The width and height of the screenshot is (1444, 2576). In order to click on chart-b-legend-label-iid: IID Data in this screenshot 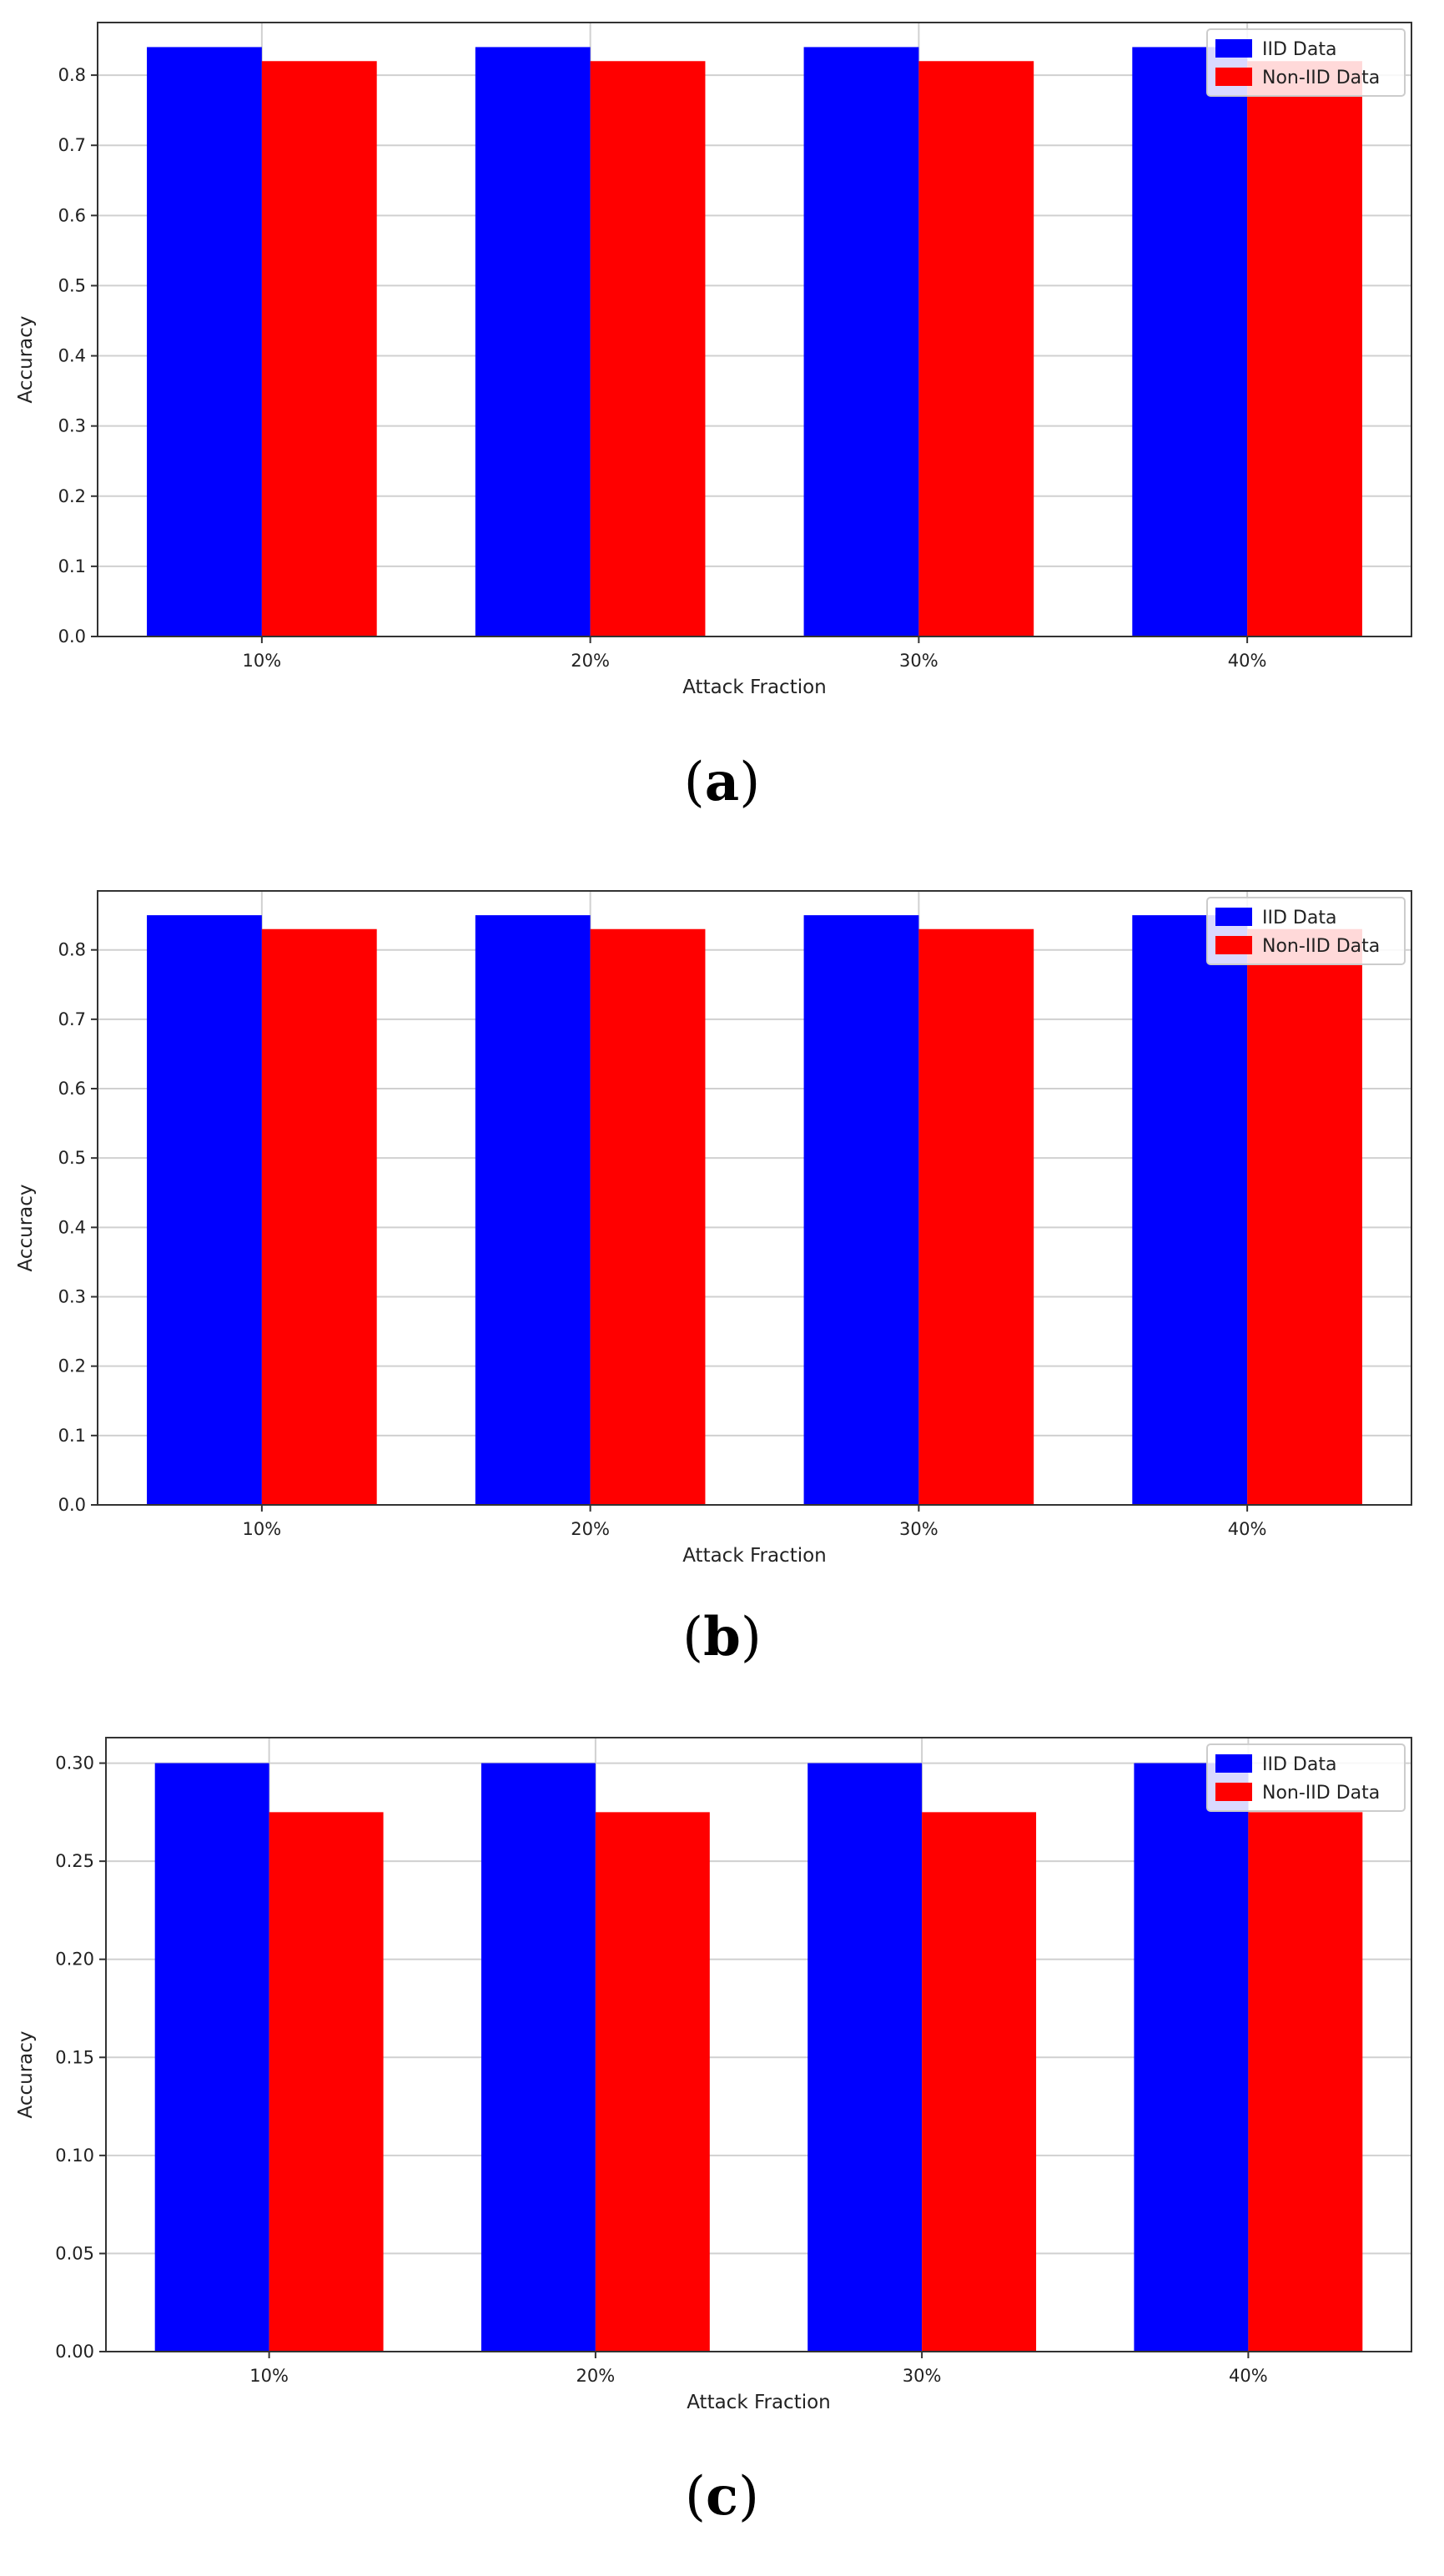, I will do `click(1299, 918)`.